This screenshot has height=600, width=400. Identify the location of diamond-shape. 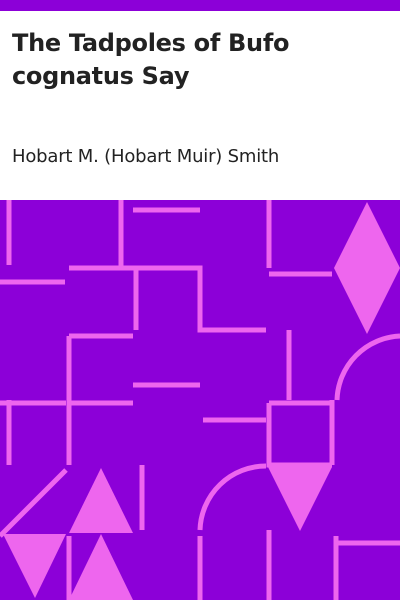
(367, 268).